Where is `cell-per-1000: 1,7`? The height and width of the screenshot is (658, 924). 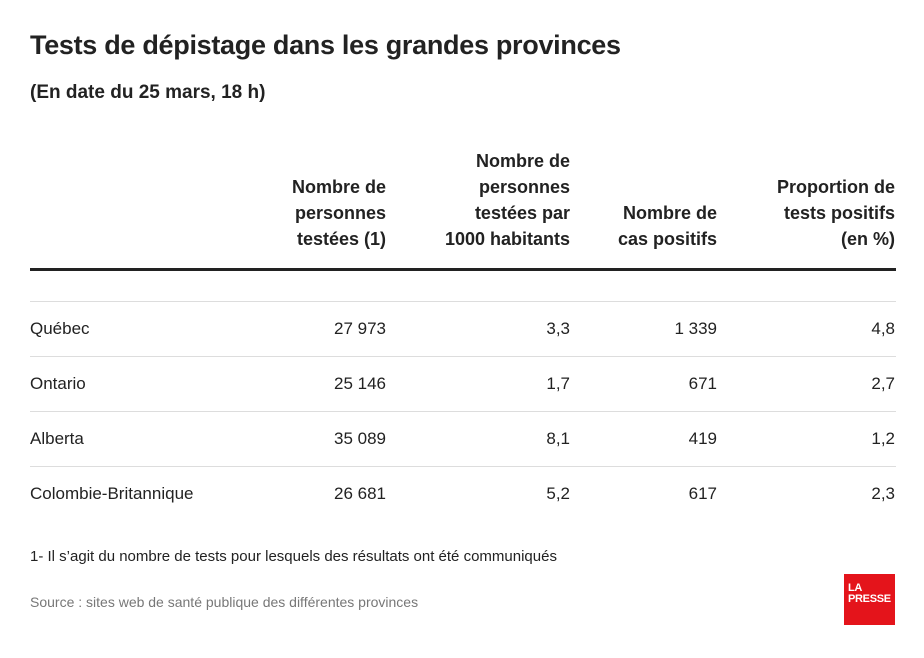
cell-per-1000: 1,7 is located at coordinates (558, 383).